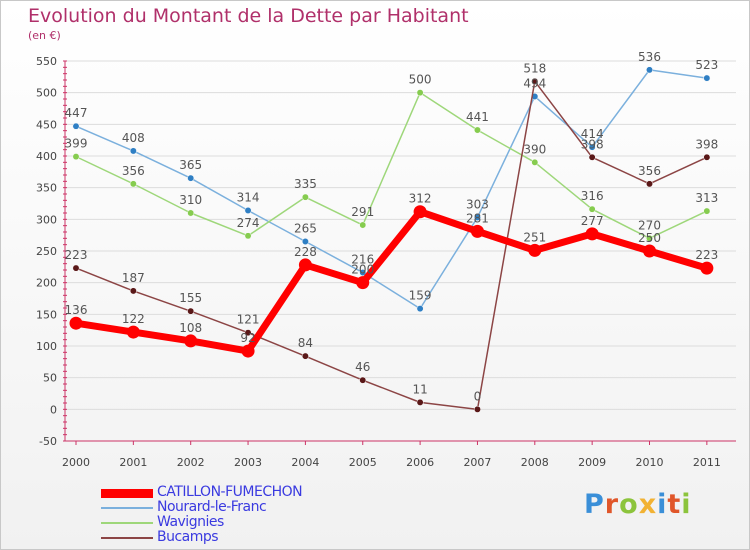 Image resolution: width=750 pixels, height=550 pixels. Describe the element at coordinates (305, 343) in the screenshot. I see `data-label: 84` at that location.